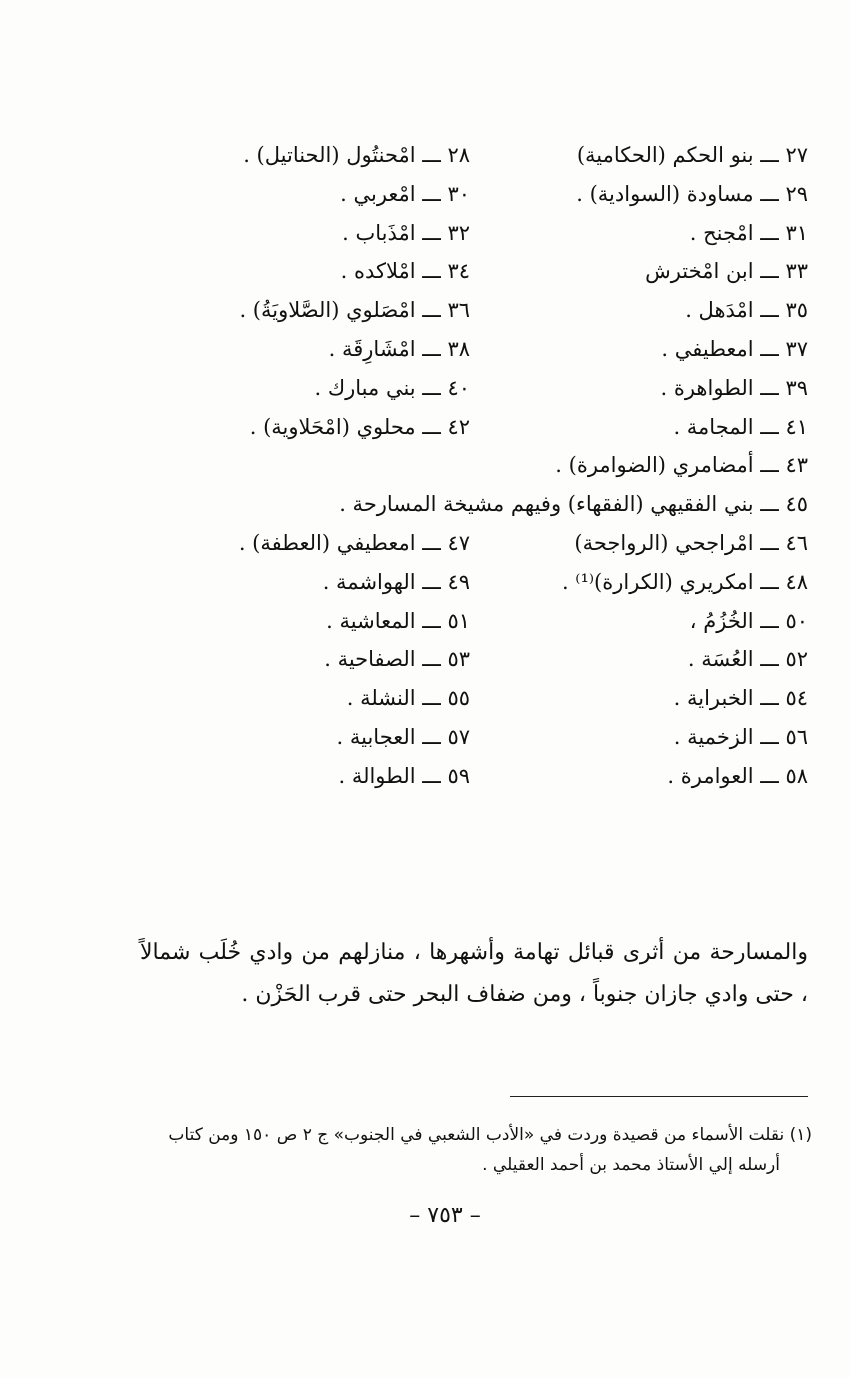 The image size is (850, 1378). Describe the element at coordinates (740, 737) in the screenshot. I see `list-item-right: ٥٦ ـــ الزخمية .` at that location.